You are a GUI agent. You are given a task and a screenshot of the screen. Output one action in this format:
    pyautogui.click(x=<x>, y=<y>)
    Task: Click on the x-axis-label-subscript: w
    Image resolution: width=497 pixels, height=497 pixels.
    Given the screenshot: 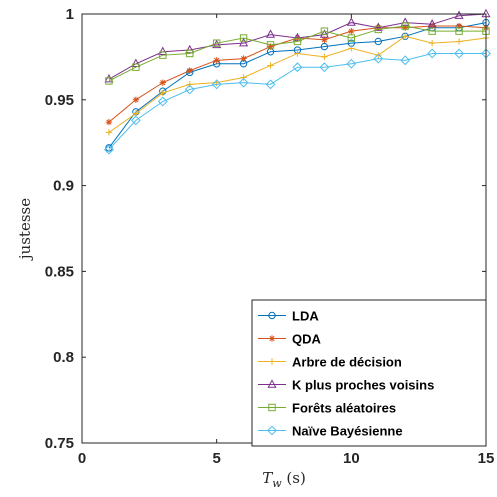 What is the action you would take?
    pyautogui.click(x=277, y=483)
    